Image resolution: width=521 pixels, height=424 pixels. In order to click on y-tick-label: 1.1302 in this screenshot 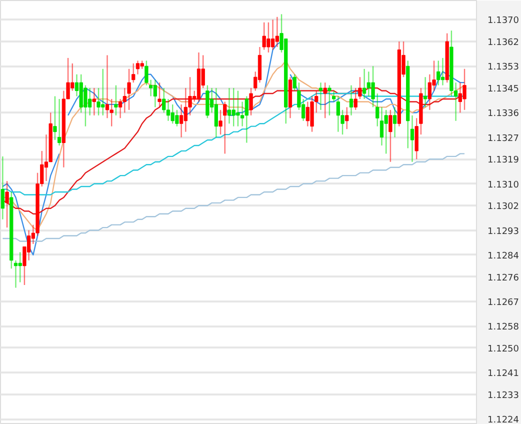, I will do `click(503, 207)`.